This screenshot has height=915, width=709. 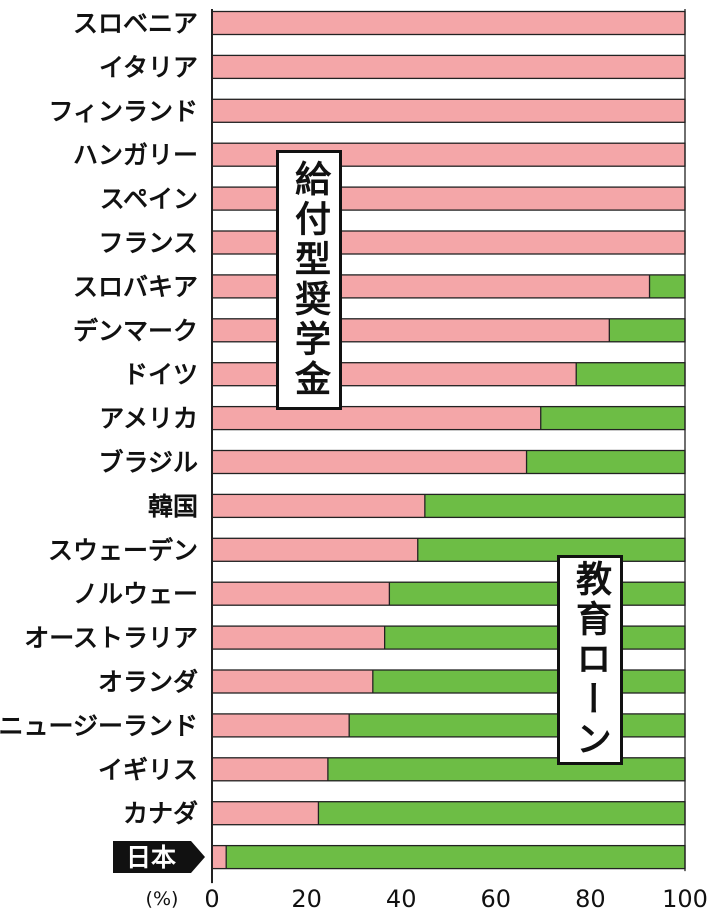 What do you see at coordinates (590, 660) in the screenshot?
I see `loan-series-label: 教育ローン` at bounding box center [590, 660].